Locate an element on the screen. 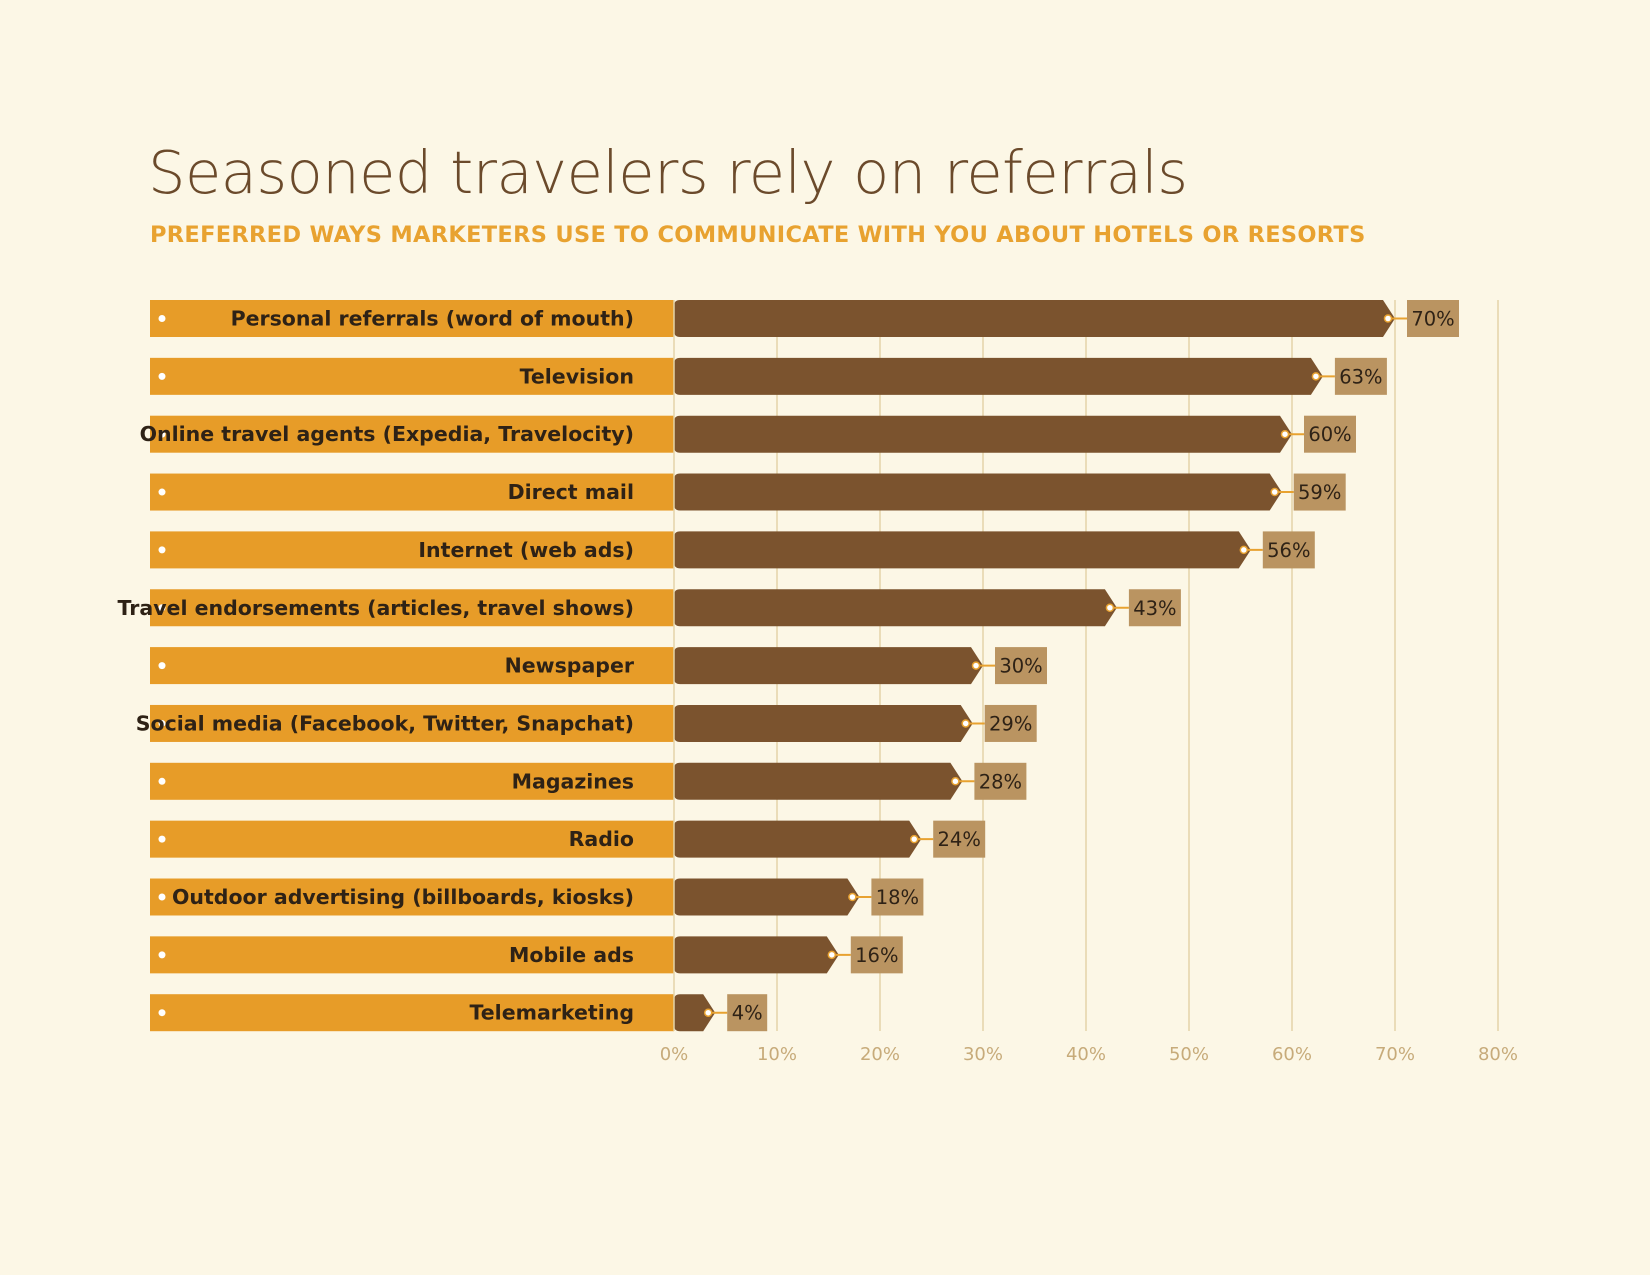 This screenshot has height=1275, width=1650. value-label: 60% is located at coordinates (1329, 434).